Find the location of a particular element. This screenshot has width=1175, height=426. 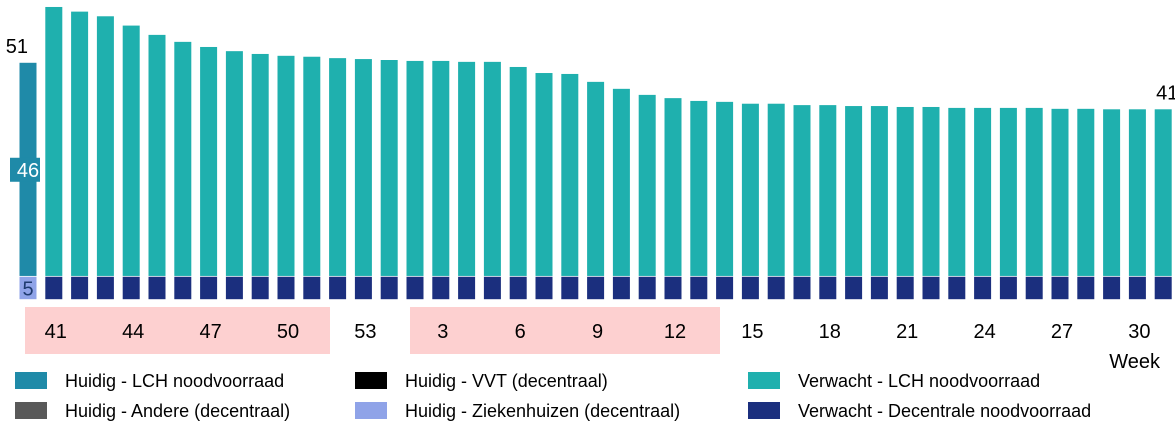

x-tick-label: 44 is located at coordinates (133, 332).